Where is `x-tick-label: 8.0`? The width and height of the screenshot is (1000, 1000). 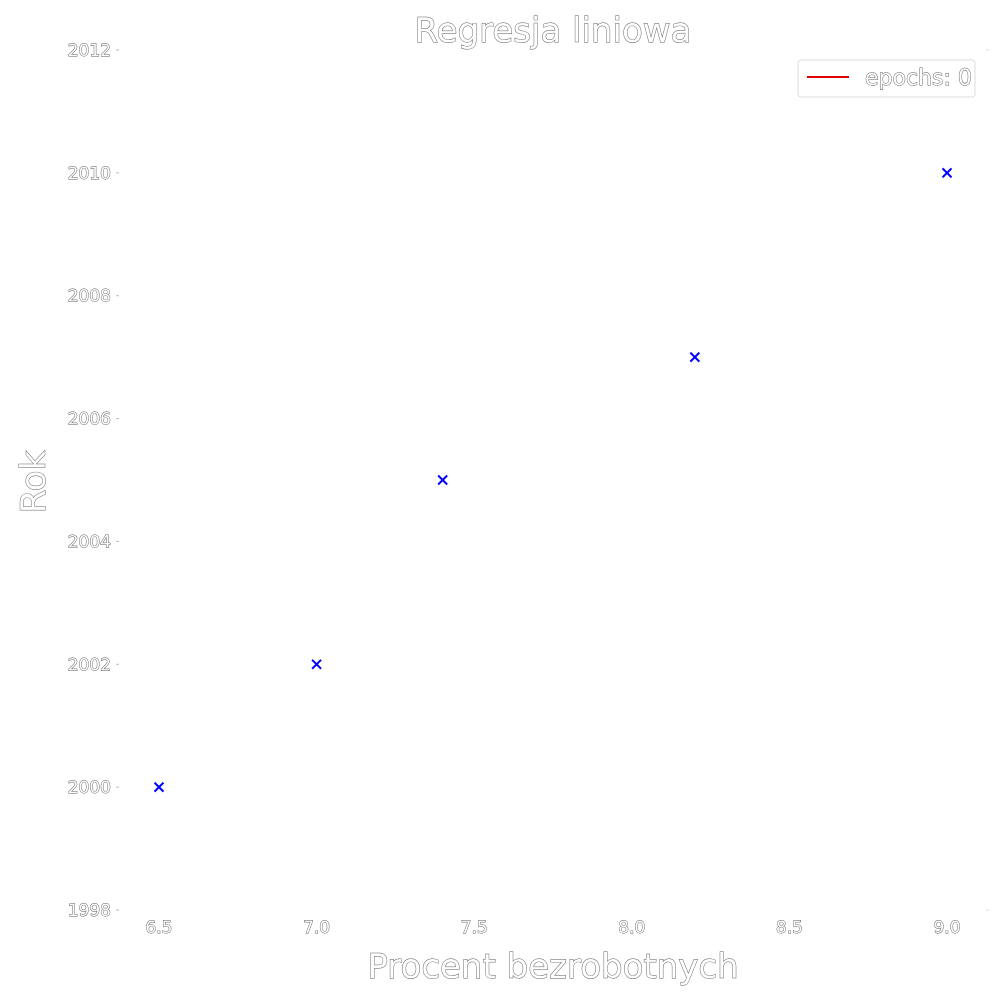 x-tick-label: 8.0 is located at coordinates (631, 928).